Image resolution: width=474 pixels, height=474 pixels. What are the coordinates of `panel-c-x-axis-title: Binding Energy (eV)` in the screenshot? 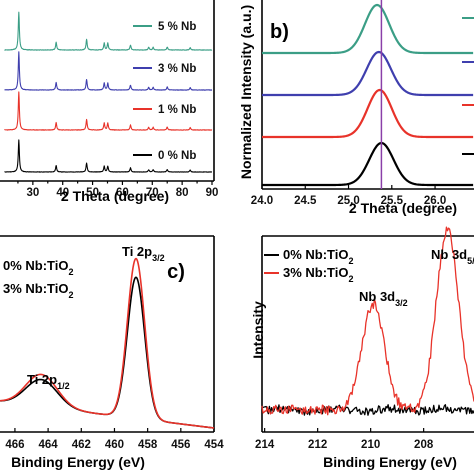 It's located at (78, 462).